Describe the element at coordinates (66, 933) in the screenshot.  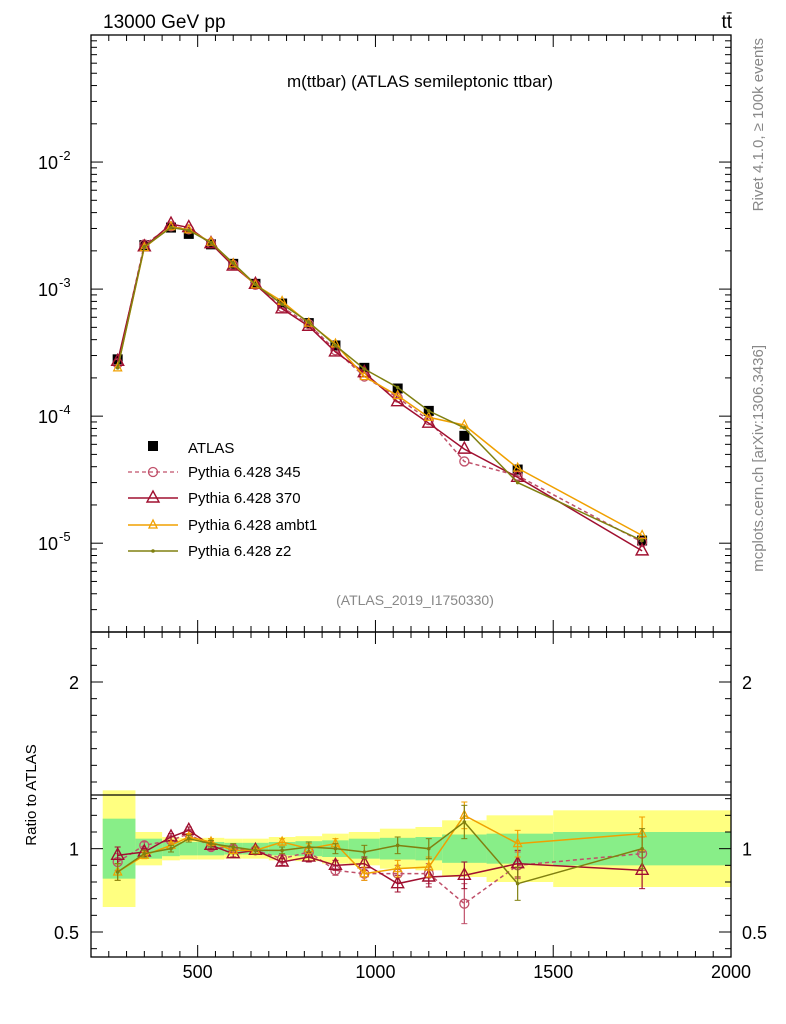
I see `ratio-y-tick-label-left: 0.5` at that location.